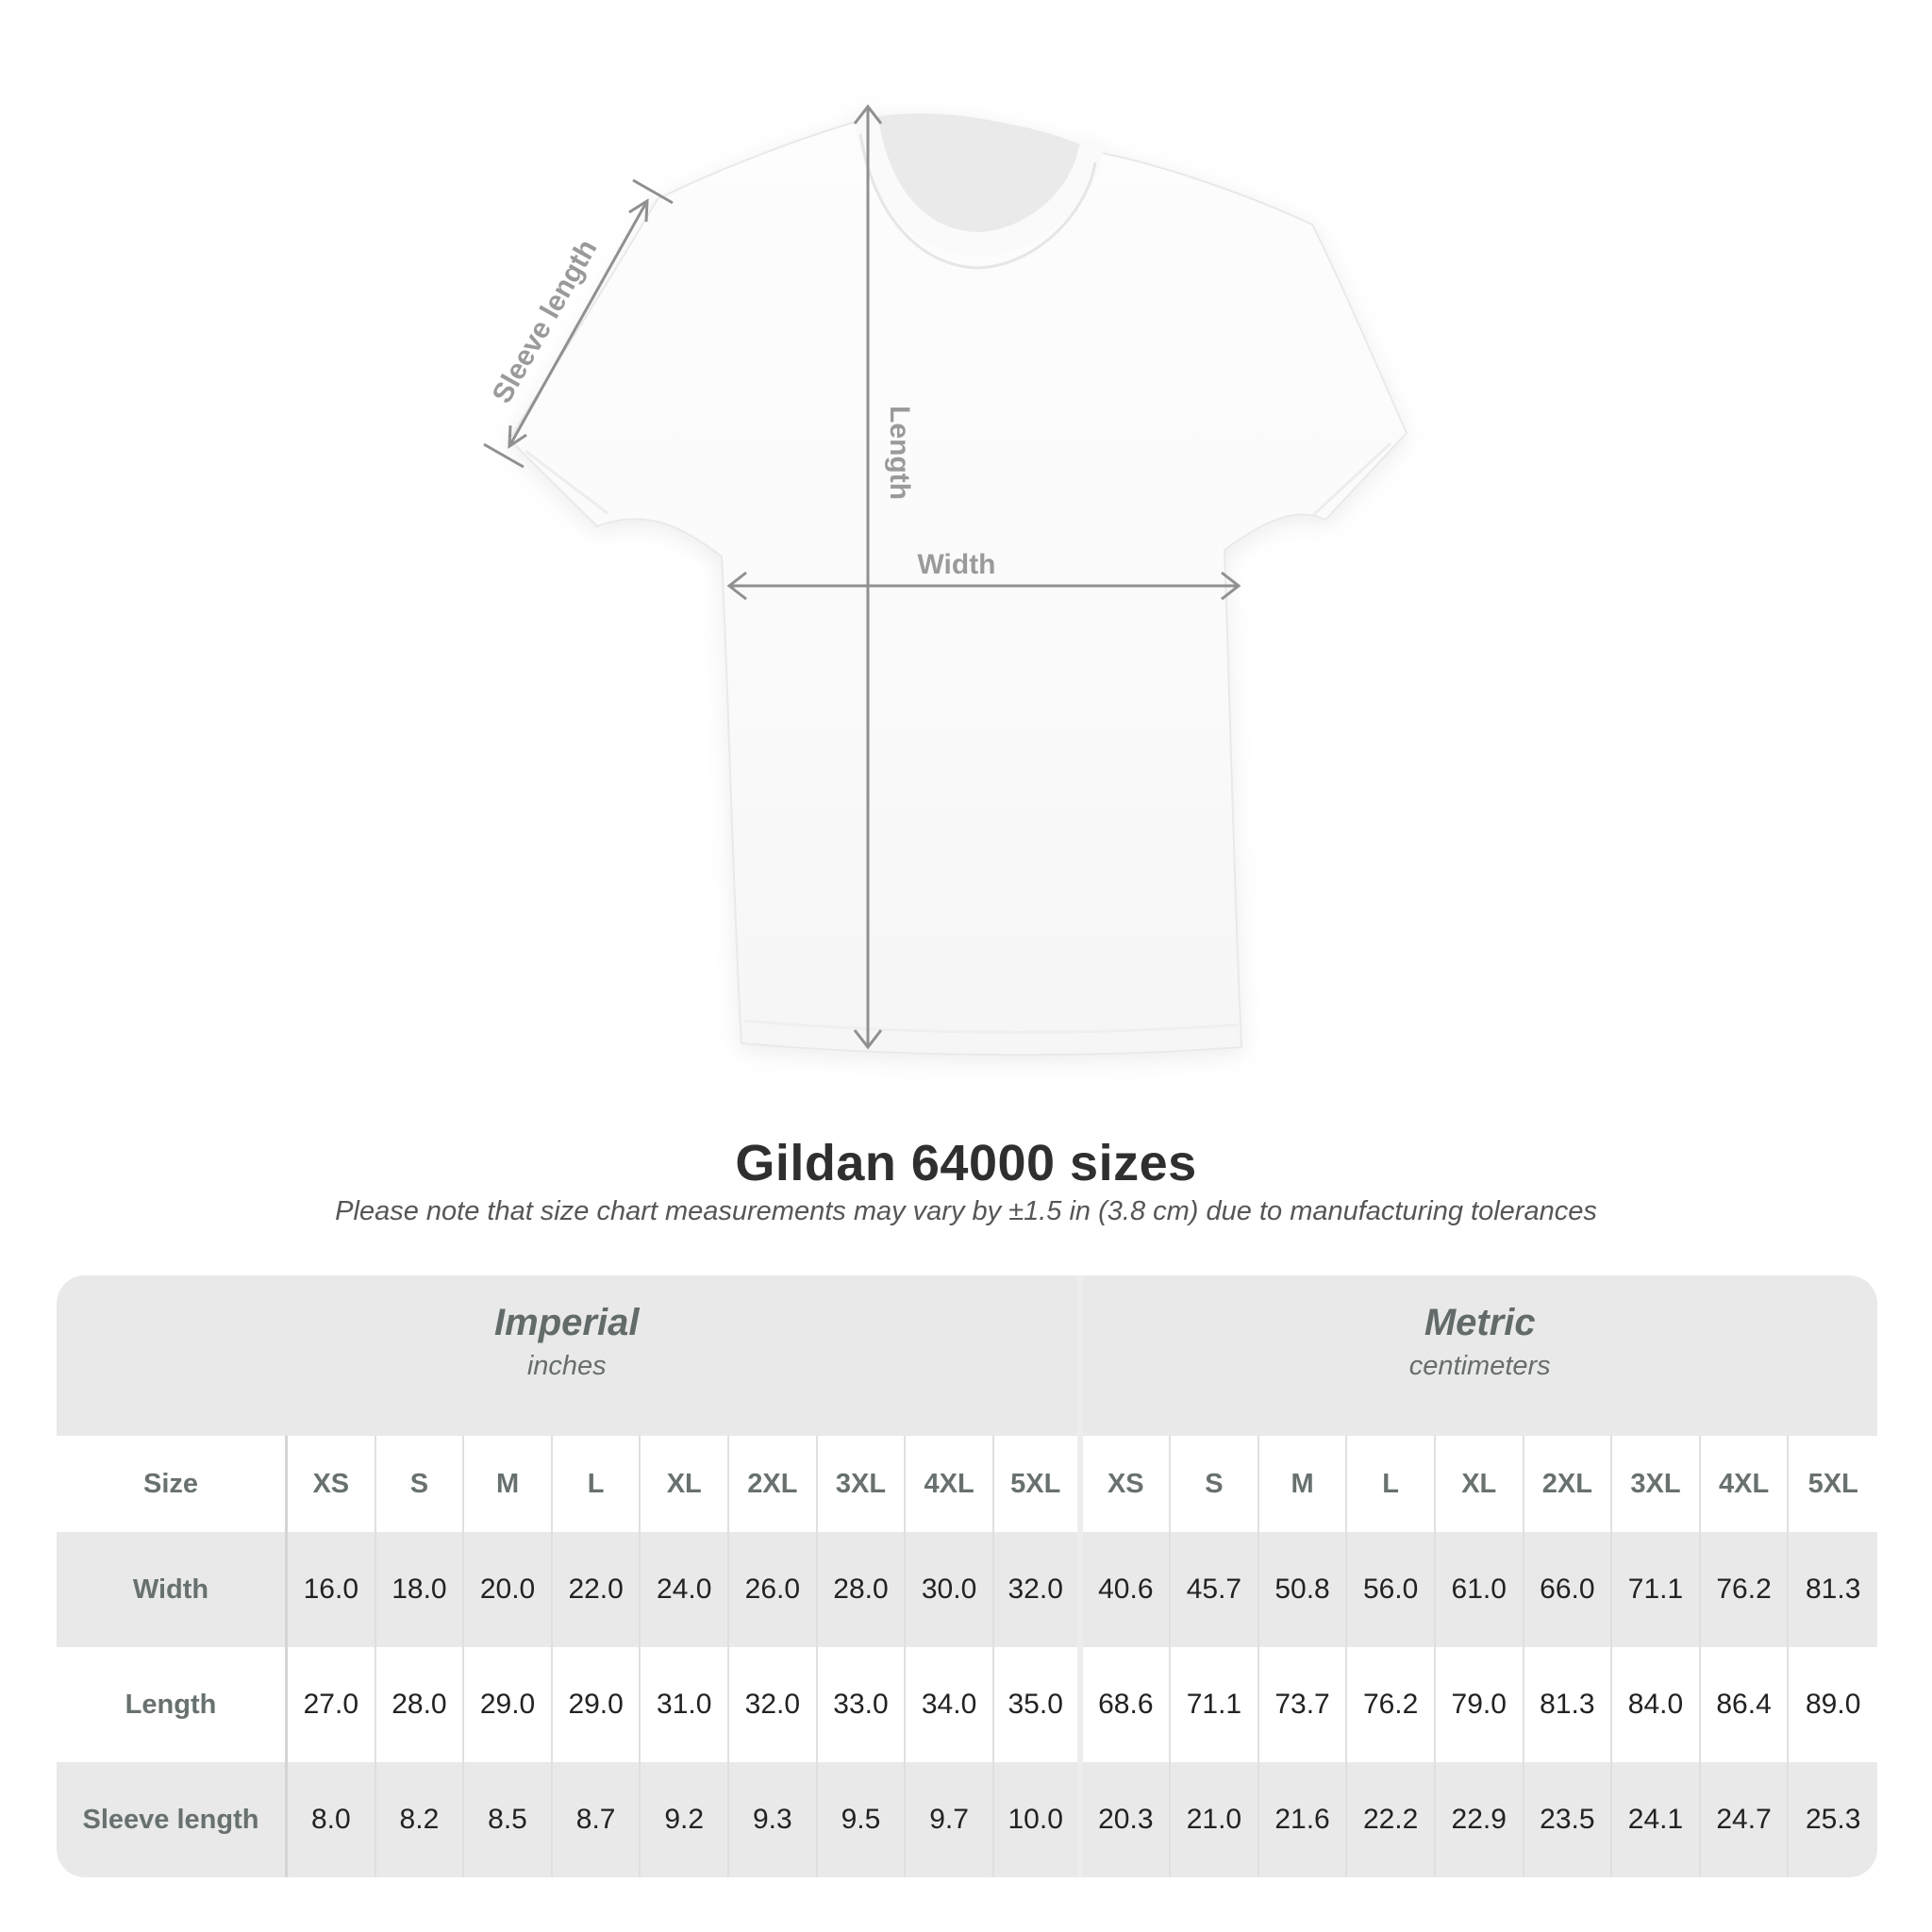 The width and height of the screenshot is (1932, 1932). I want to click on value-cell: 86.4, so click(1745, 1704).